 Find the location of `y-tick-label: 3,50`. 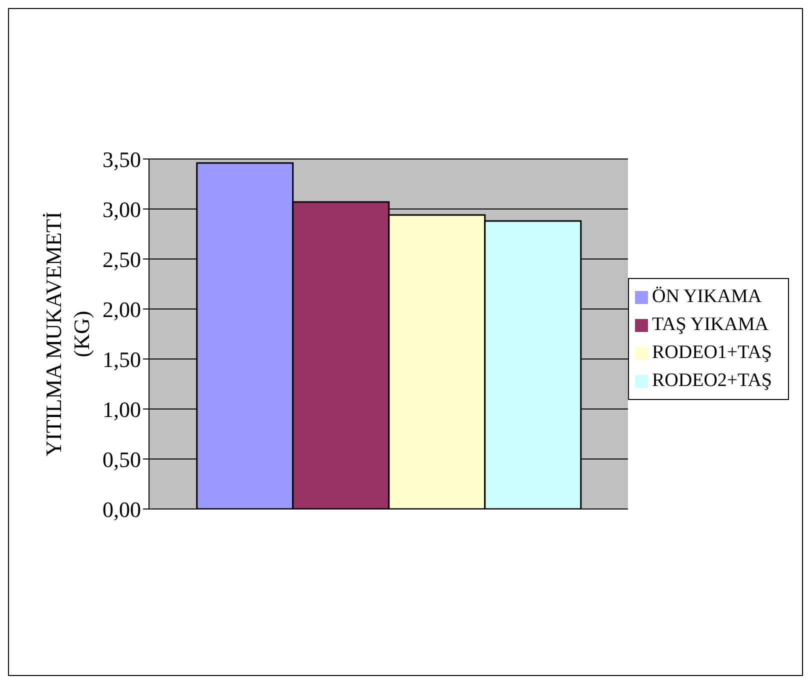

y-tick-label: 3,50 is located at coordinates (121, 159).